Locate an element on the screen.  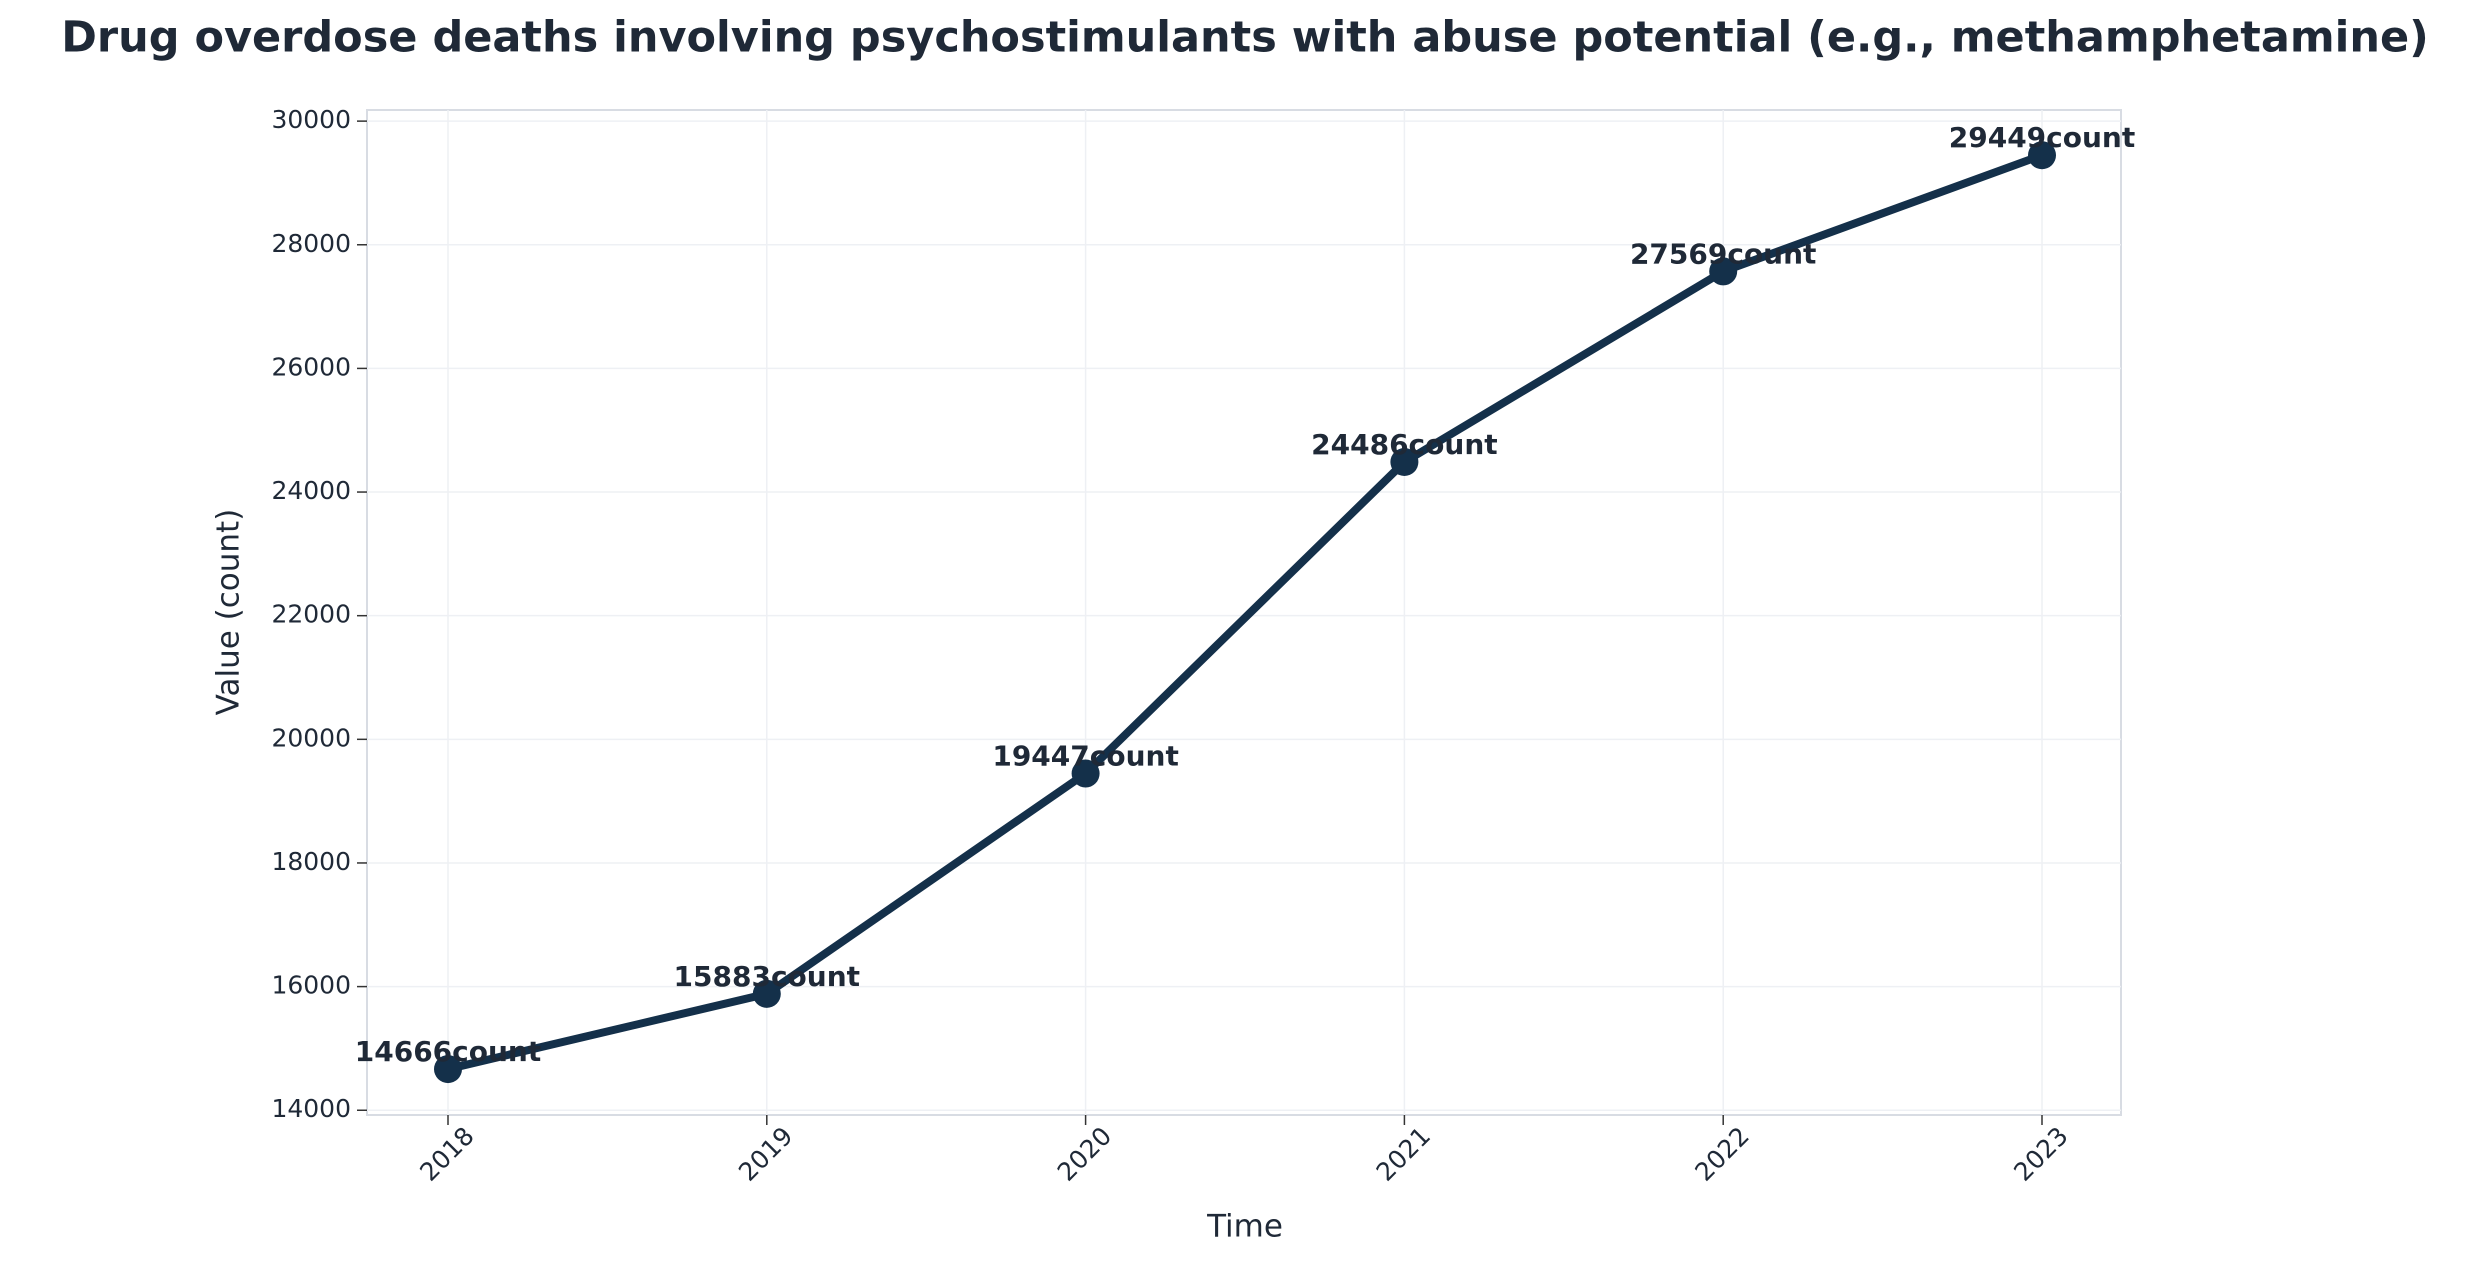
y-axis-label: Value (count) is located at coordinates (229, 612).